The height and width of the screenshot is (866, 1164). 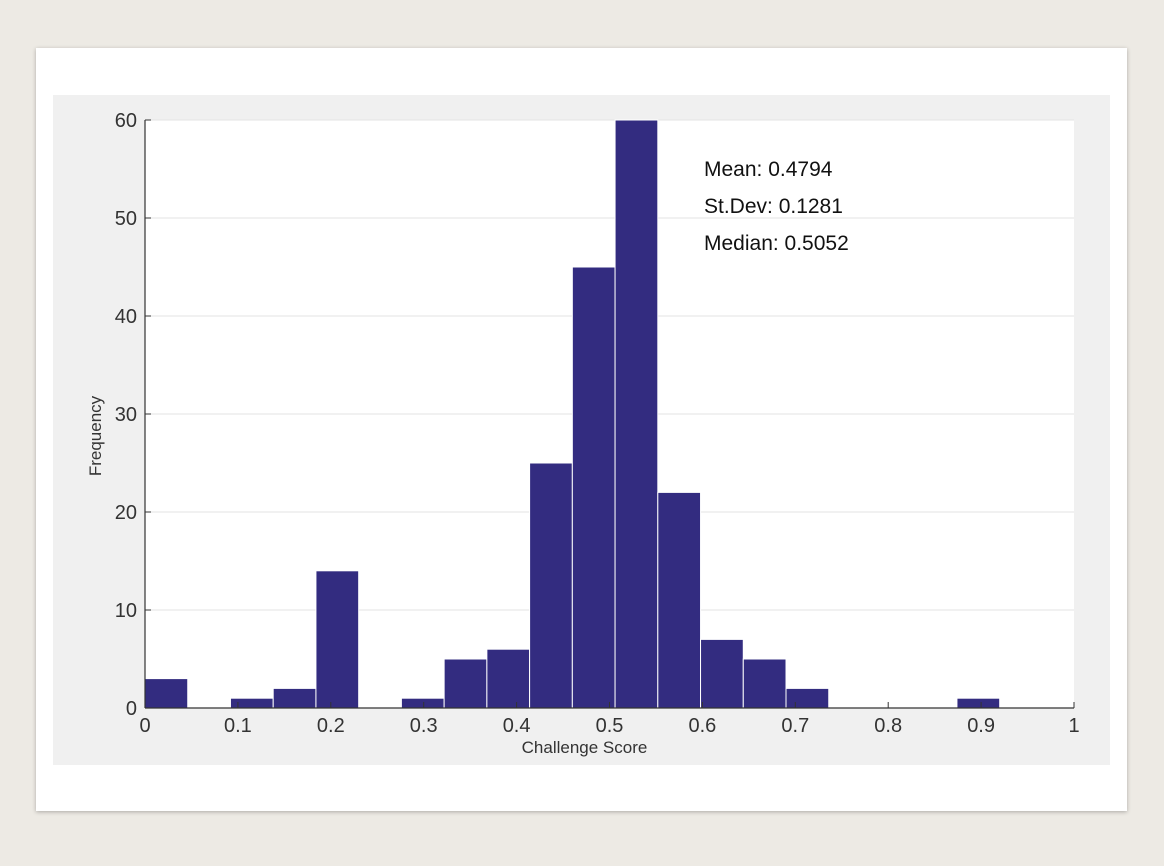 I want to click on y-tick-label: 50, so click(x=126, y=219).